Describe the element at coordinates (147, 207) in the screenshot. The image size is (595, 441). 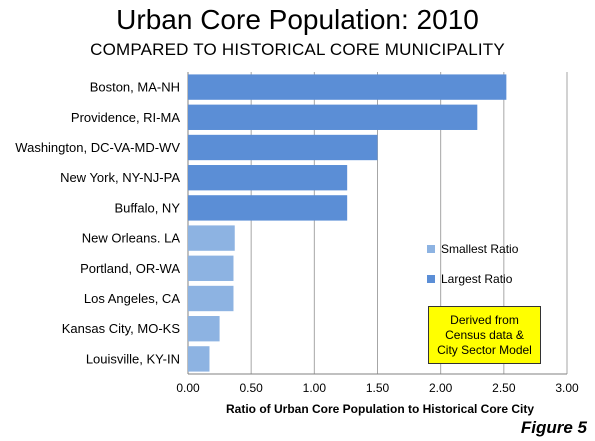
I see `category-label-4: Buffalo, NY` at that location.